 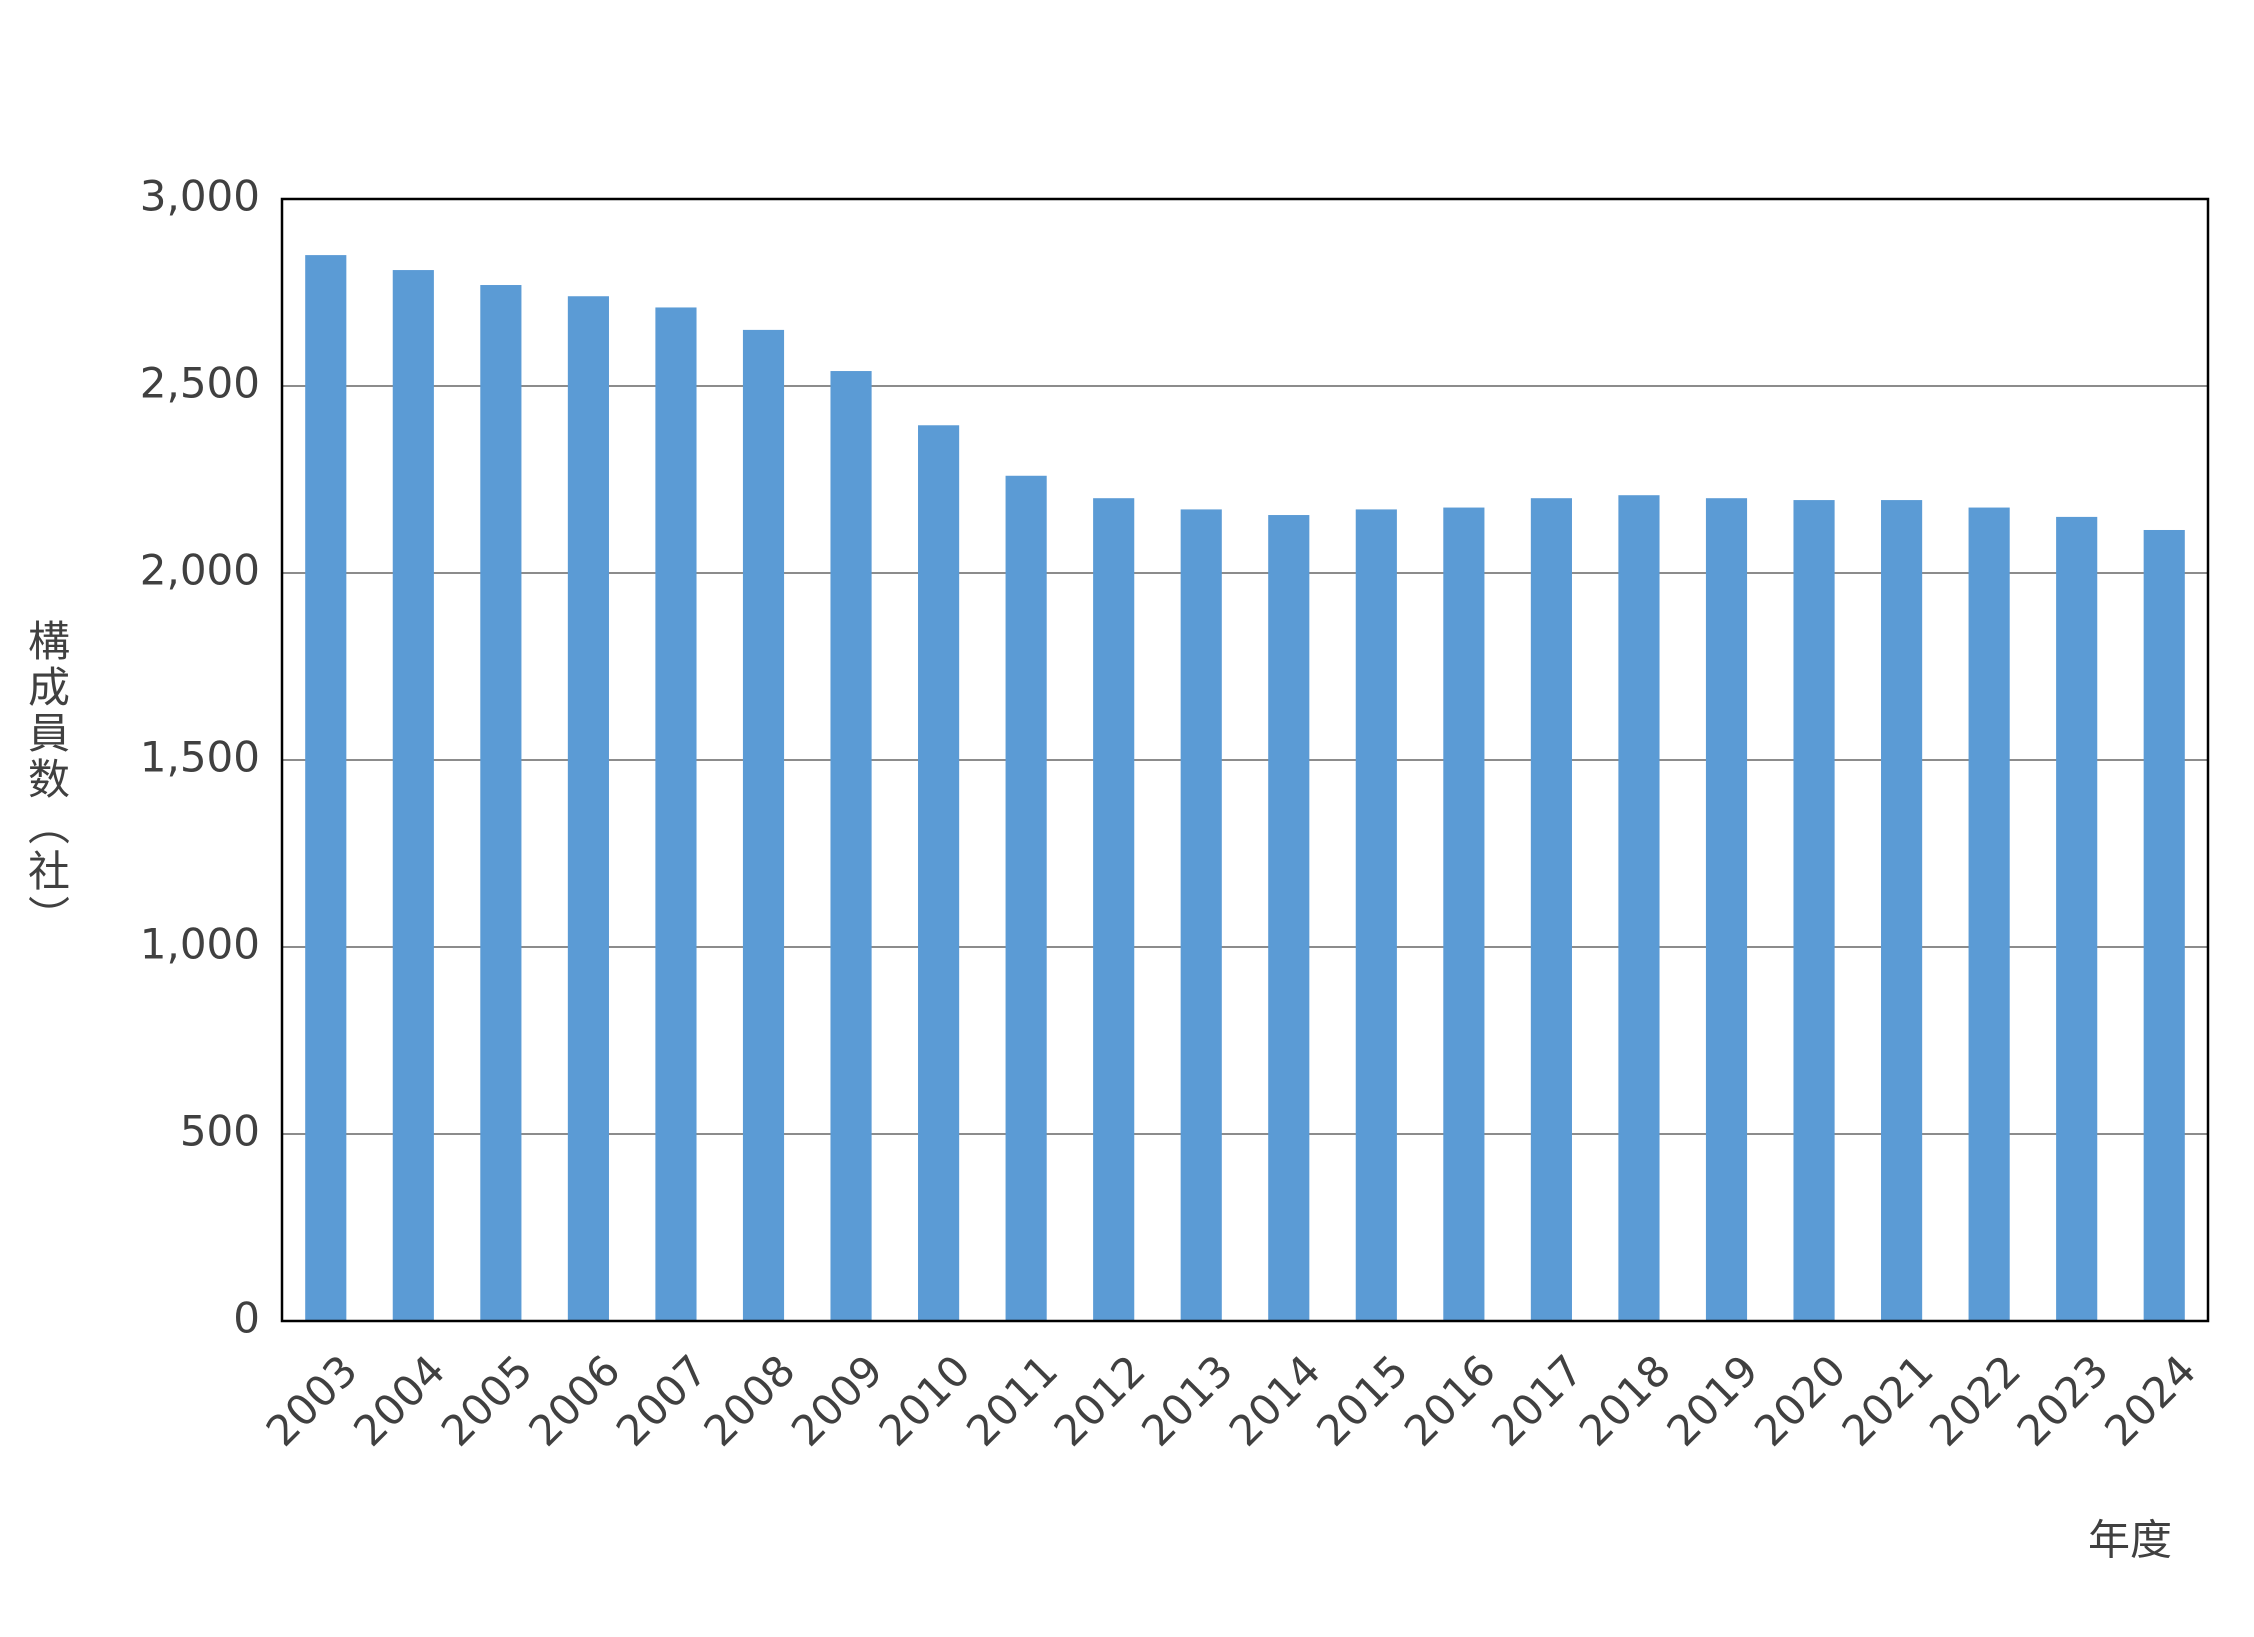 What do you see at coordinates (200, 944) in the screenshot?
I see `y-tick-label: 1,000` at bounding box center [200, 944].